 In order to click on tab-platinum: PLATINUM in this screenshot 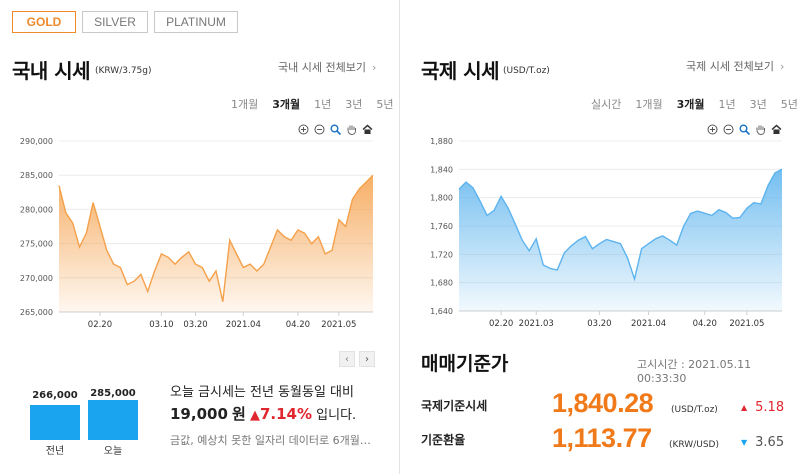, I will do `click(196, 22)`.